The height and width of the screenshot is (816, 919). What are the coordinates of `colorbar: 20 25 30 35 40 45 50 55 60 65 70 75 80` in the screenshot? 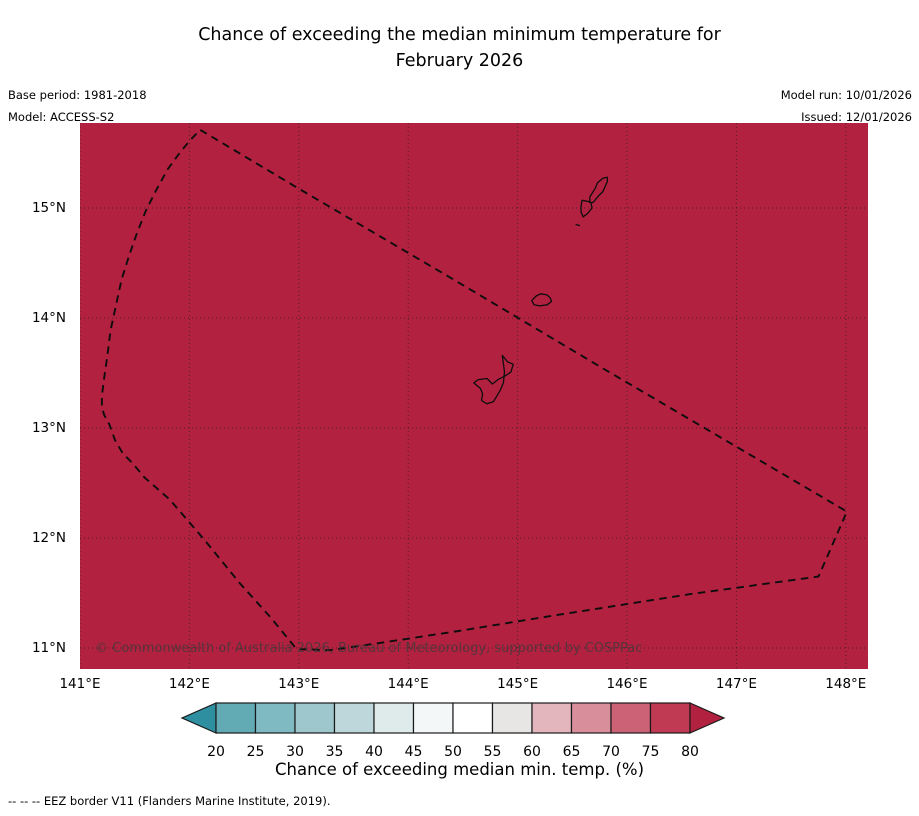 It's located at (453, 731).